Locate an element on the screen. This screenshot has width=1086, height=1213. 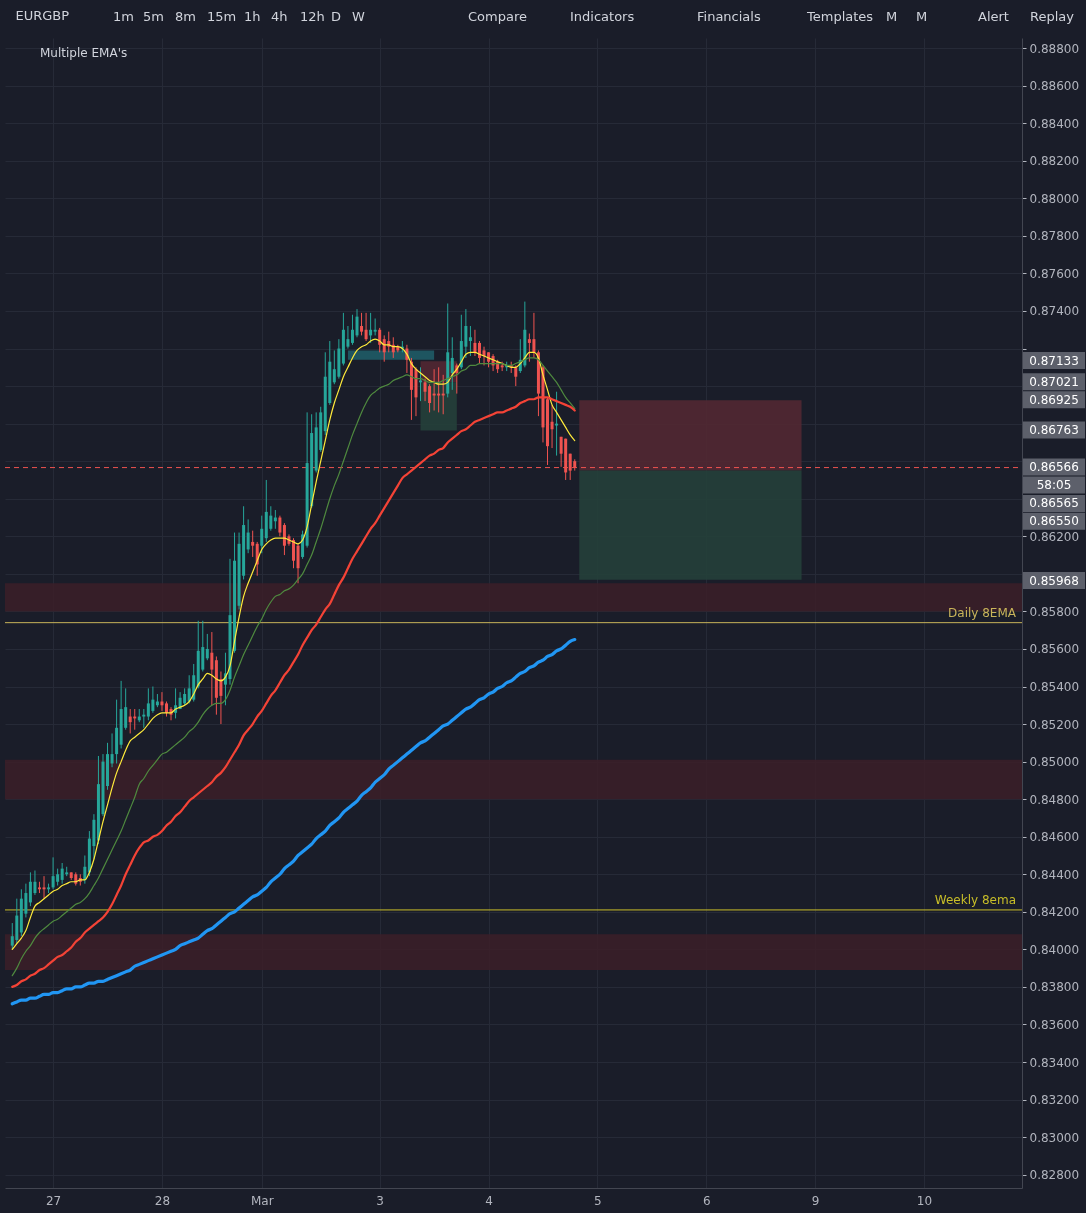
text: 0.86566 is located at coordinates (1054, 467).